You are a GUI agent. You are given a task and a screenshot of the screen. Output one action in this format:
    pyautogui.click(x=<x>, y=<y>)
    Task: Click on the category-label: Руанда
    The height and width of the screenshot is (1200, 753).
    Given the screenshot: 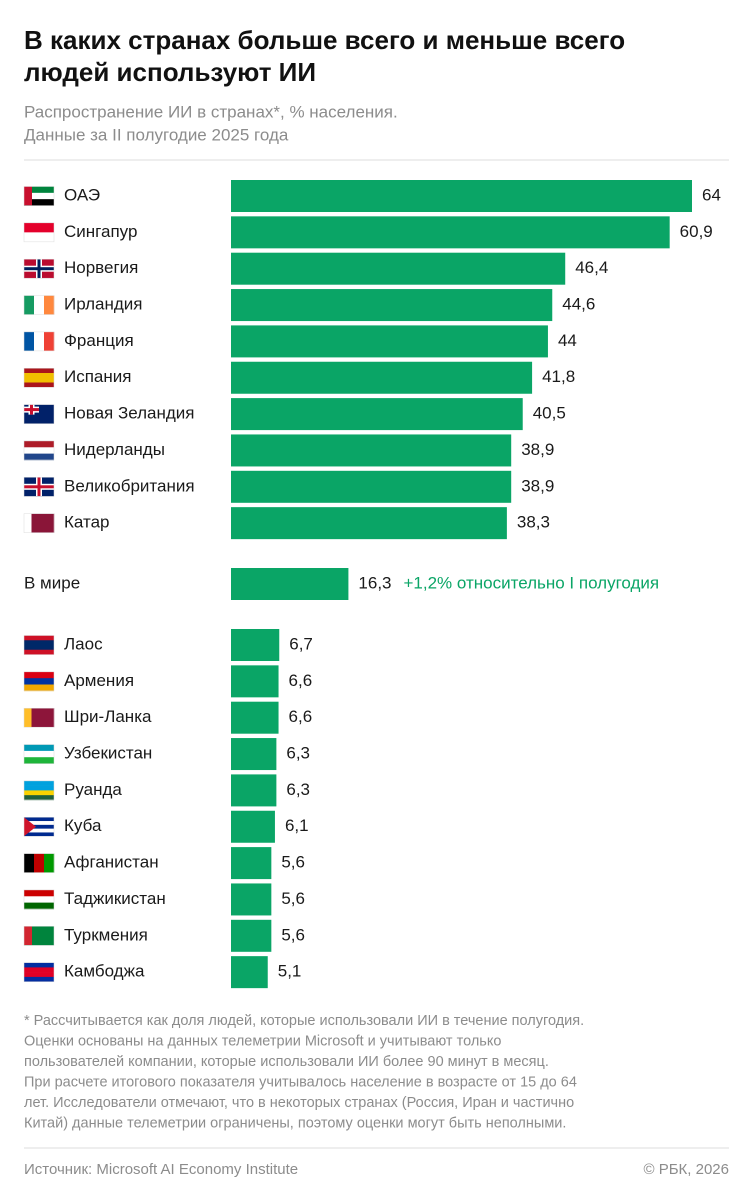 What is the action you would take?
    pyautogui.click(x=93, y=789)
    